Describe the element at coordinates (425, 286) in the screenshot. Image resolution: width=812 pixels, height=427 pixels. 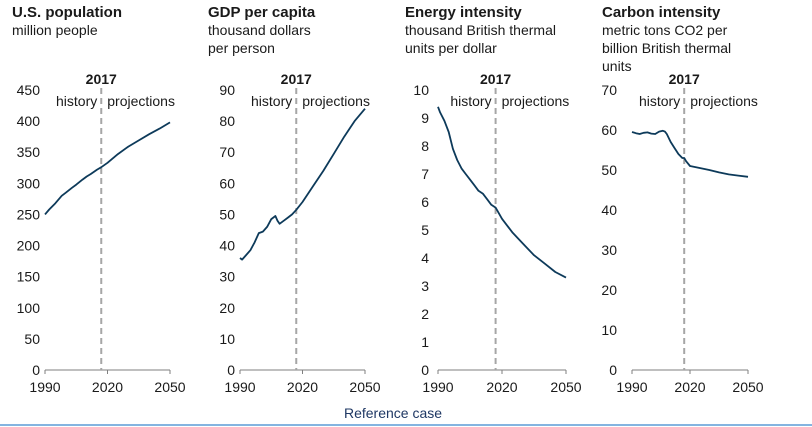
I see `y-tick-label: 3` at that location.